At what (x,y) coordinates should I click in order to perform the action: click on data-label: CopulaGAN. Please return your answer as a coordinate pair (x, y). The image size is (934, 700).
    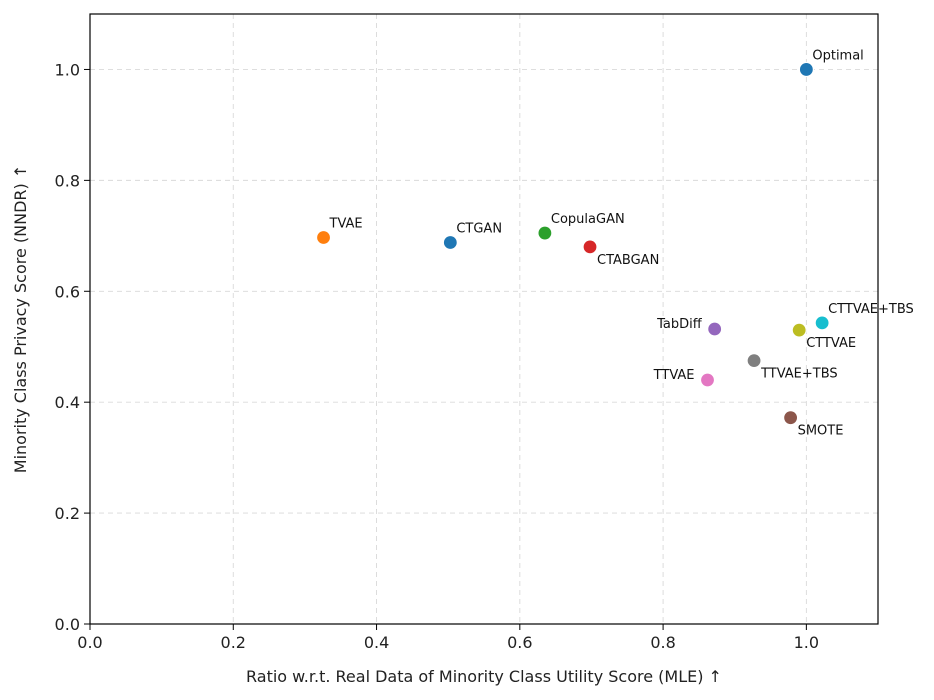
    Looking at the image, I should click on (588, 219).